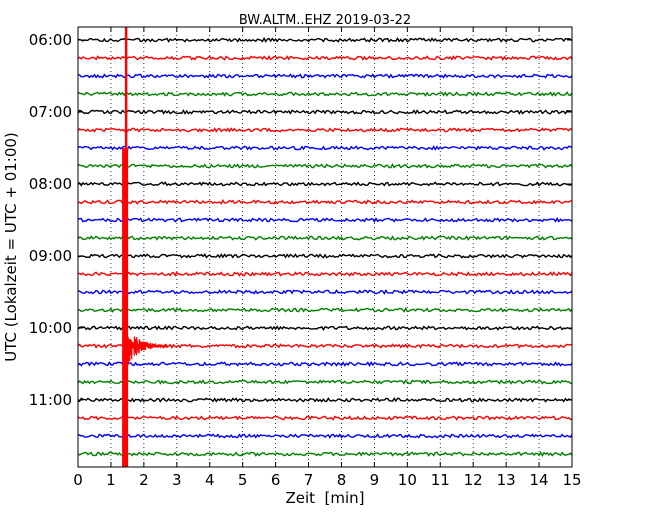  What do you see at coordinates (407, 480) in the screenshot?
I see `xtick-label-10: 10` at bounding box center [407, 480].